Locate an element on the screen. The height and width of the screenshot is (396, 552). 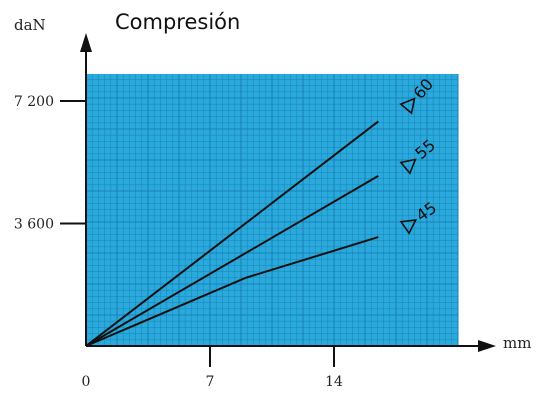
x-tick-label: 0 is located at coordinates (86, 382).